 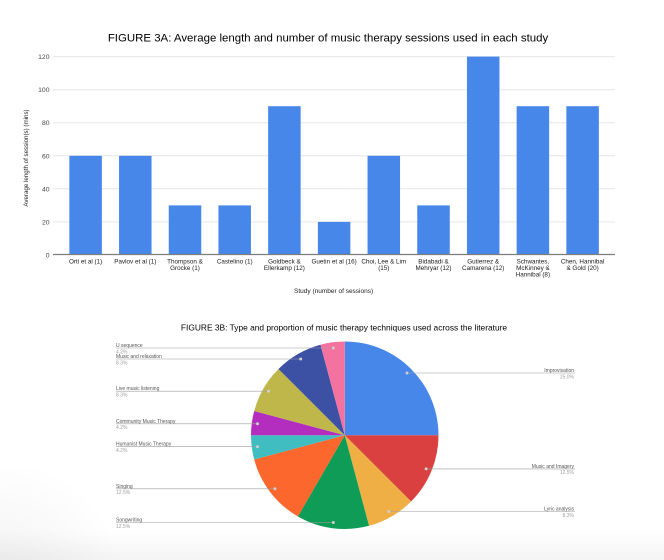 What do you see at coordinates (146, 422) in the screenshot?
I see `svg-text: Community Music Therapy` at bounding box center [146, 422].